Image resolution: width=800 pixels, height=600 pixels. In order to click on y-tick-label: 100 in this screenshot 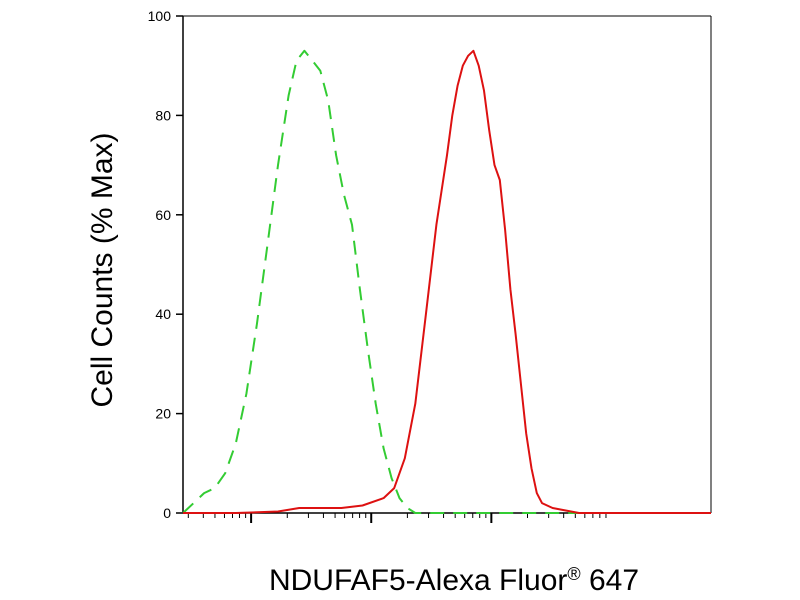, I will do `click(160, 16)`.